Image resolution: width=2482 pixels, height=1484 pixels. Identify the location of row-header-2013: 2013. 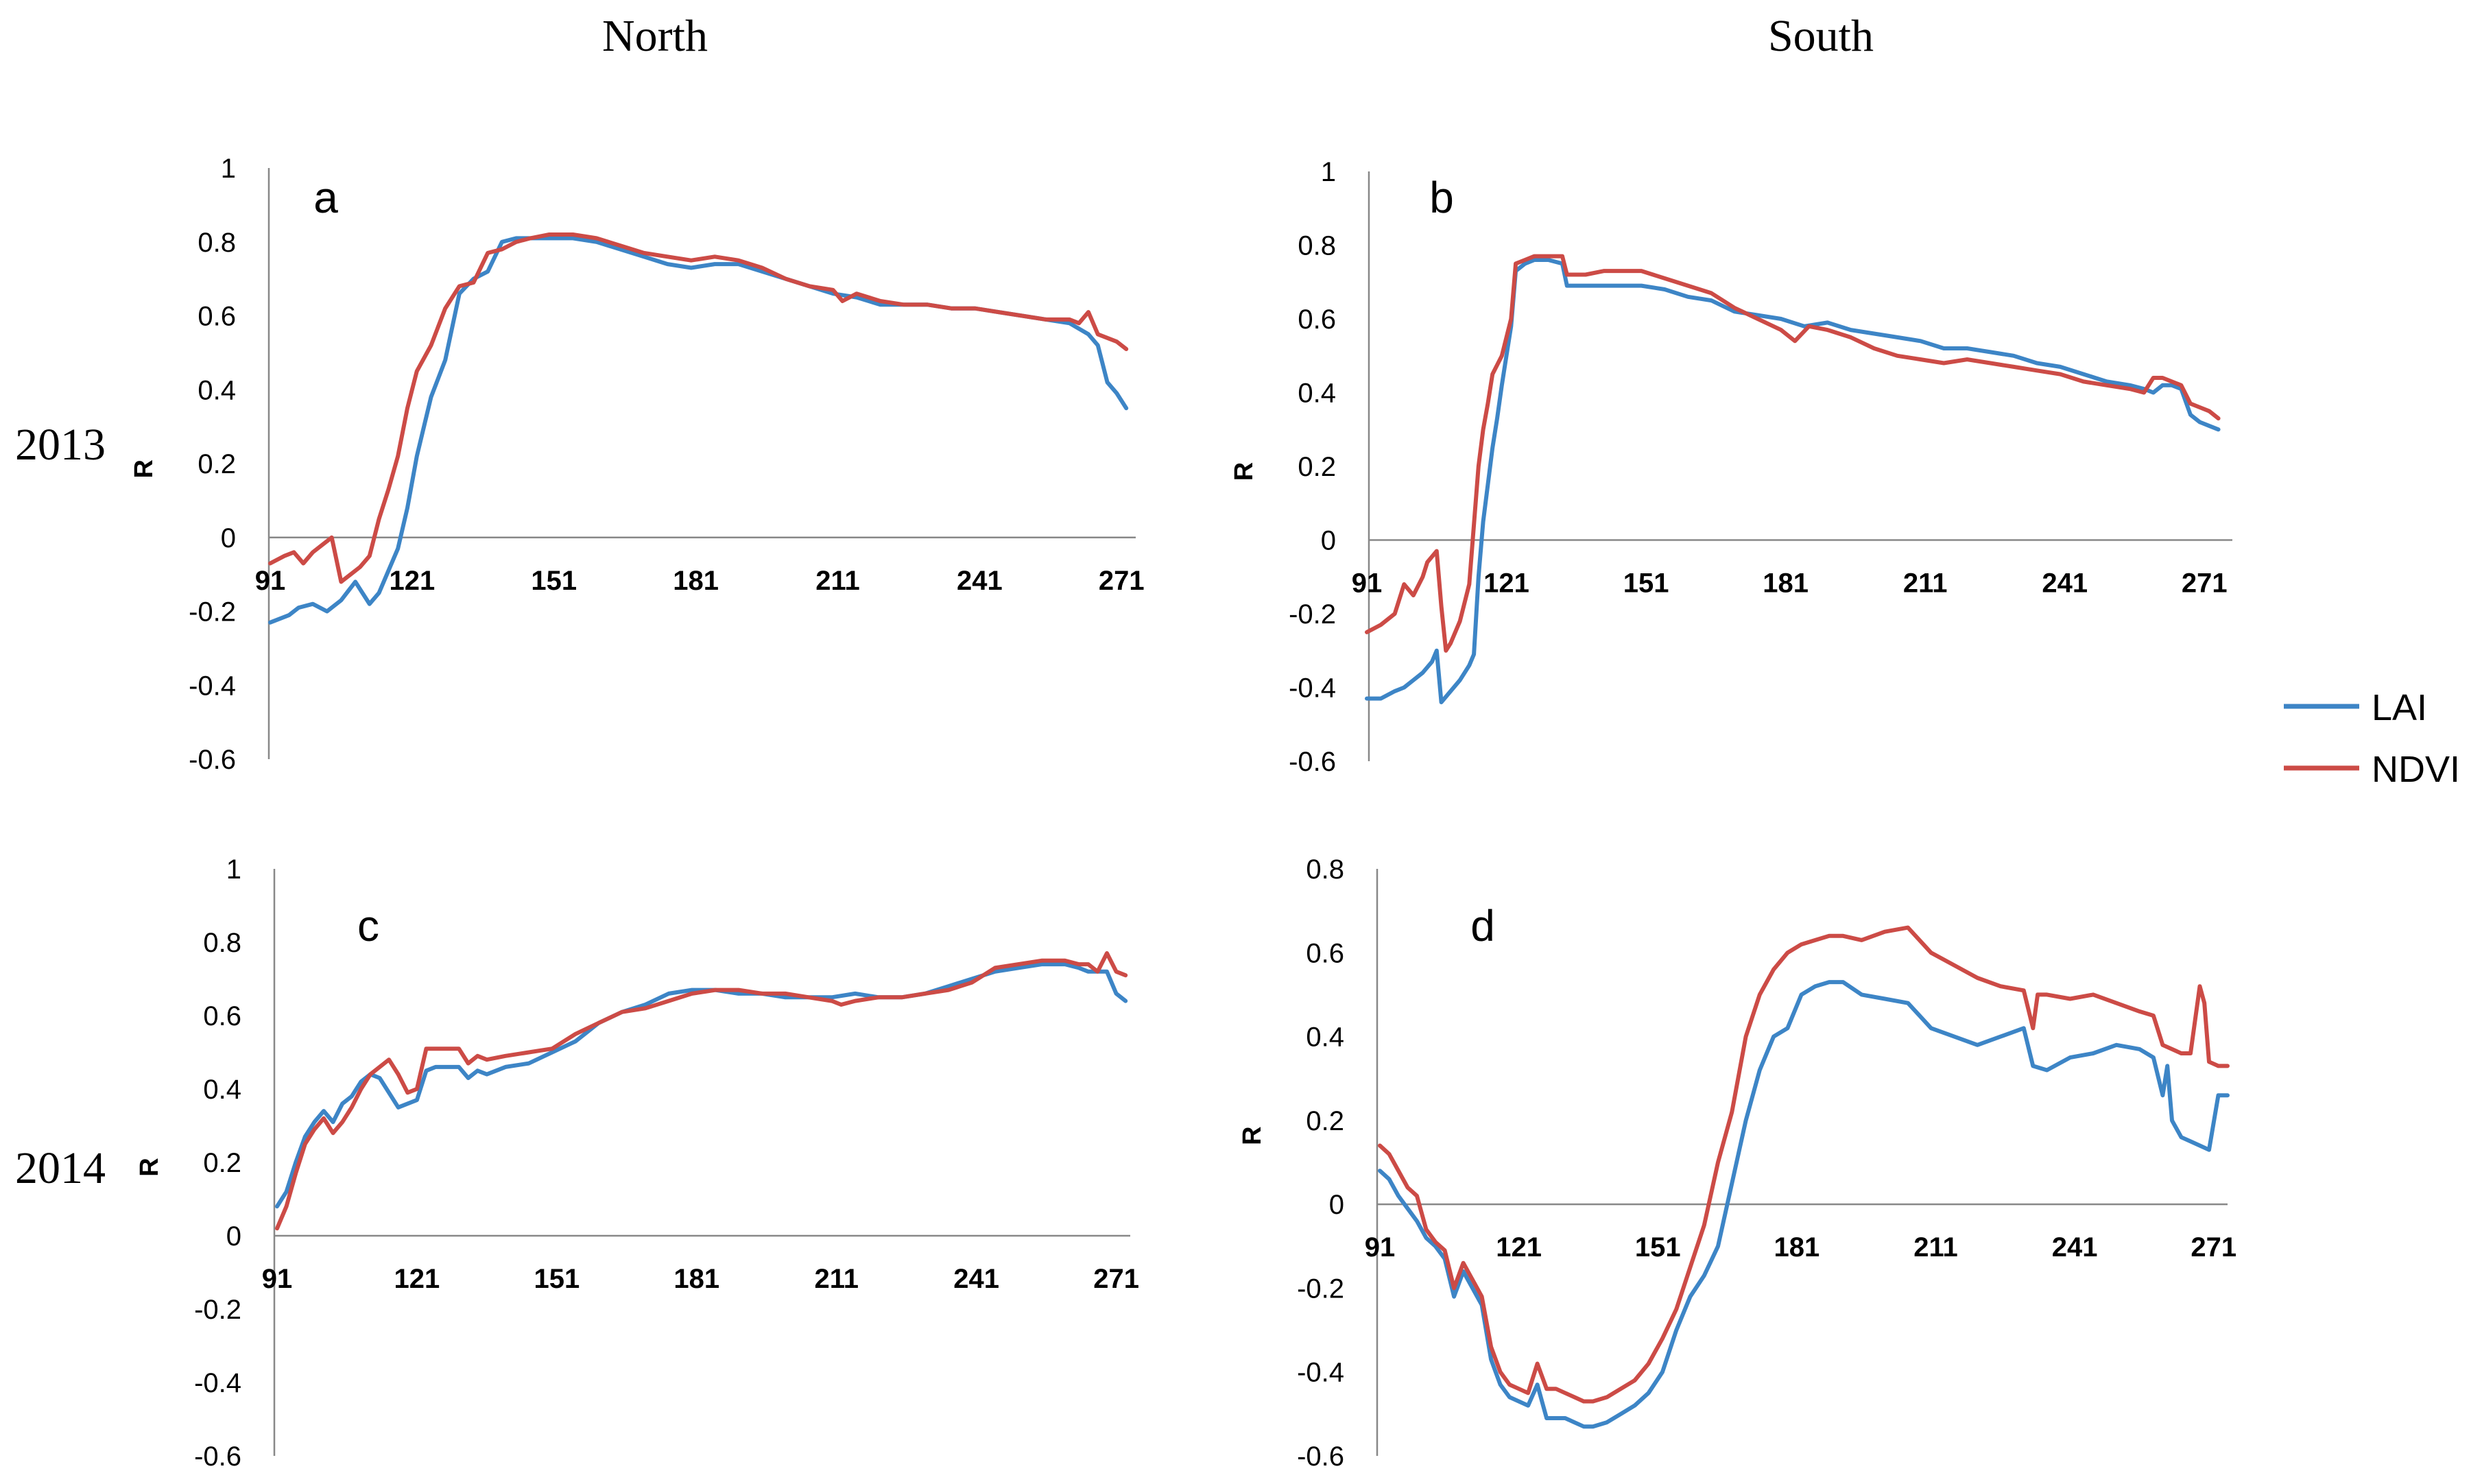
(61, 445).